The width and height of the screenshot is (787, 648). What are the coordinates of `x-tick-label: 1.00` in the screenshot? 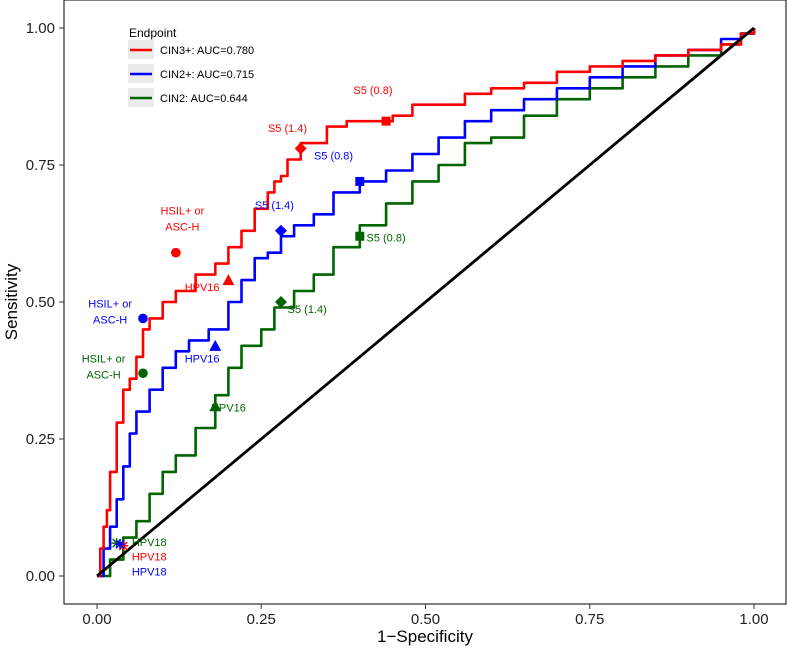 It's located at (753, 619).